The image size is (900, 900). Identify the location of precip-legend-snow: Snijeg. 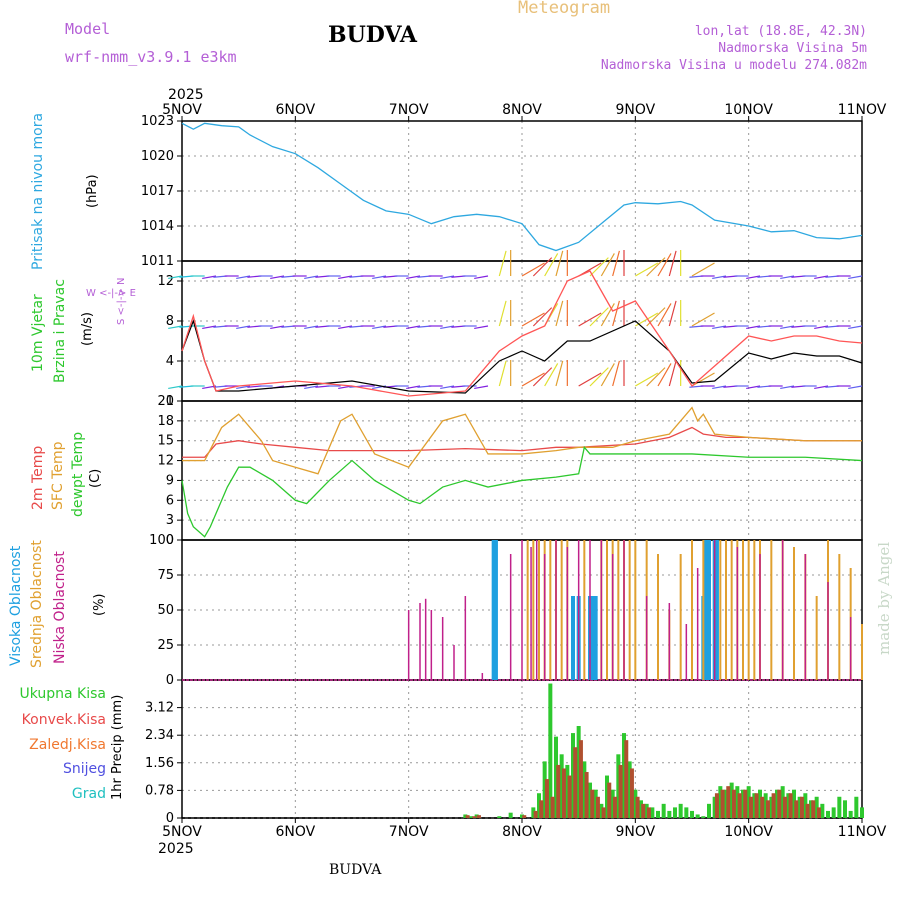
(84, 769).